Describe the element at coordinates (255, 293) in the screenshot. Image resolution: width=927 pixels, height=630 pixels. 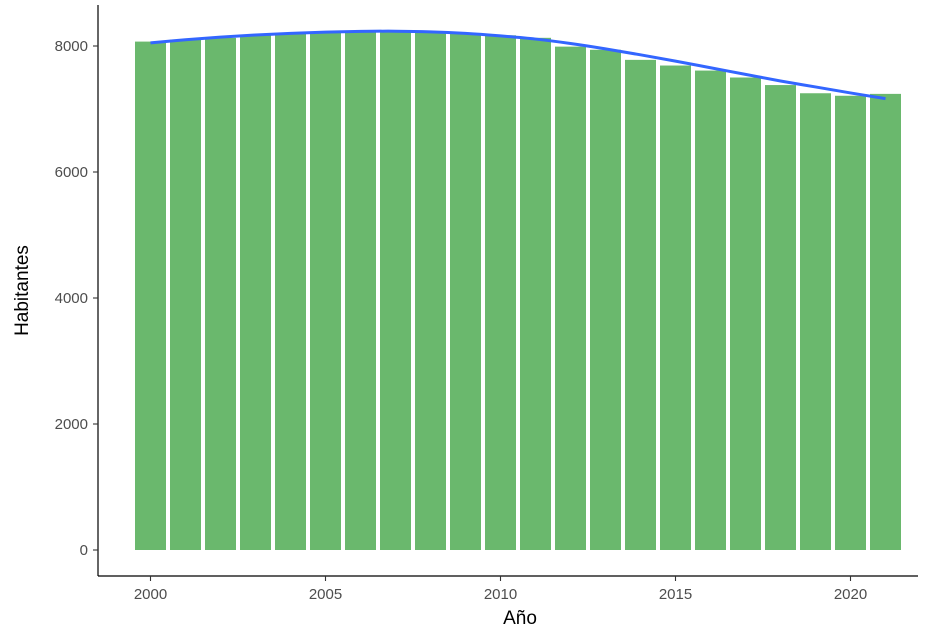
I see `bar-2003` at that location.